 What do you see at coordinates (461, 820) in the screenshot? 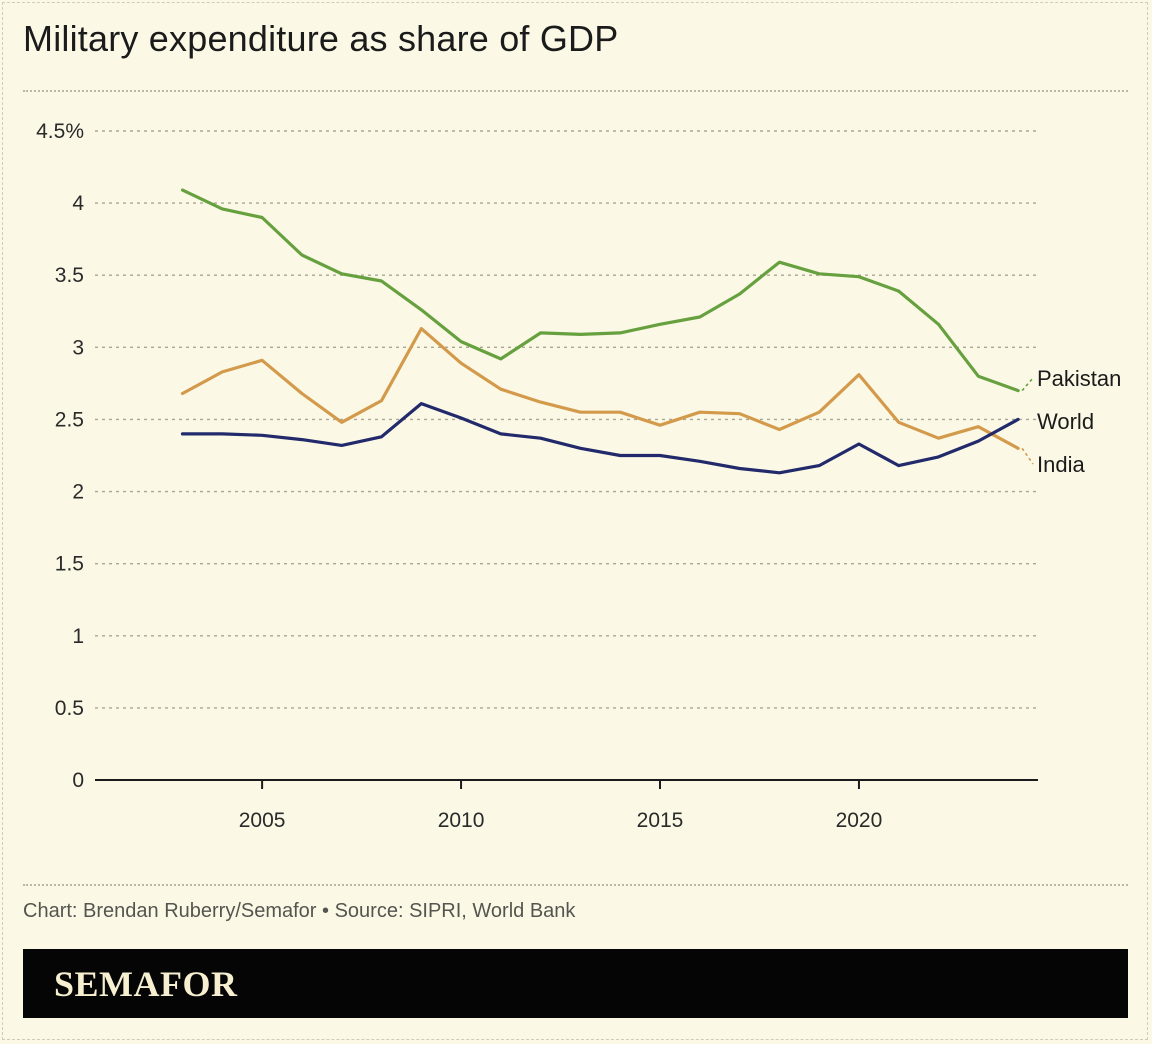
I see `x-tick-label: 2010` at bounding box center [461, 820].